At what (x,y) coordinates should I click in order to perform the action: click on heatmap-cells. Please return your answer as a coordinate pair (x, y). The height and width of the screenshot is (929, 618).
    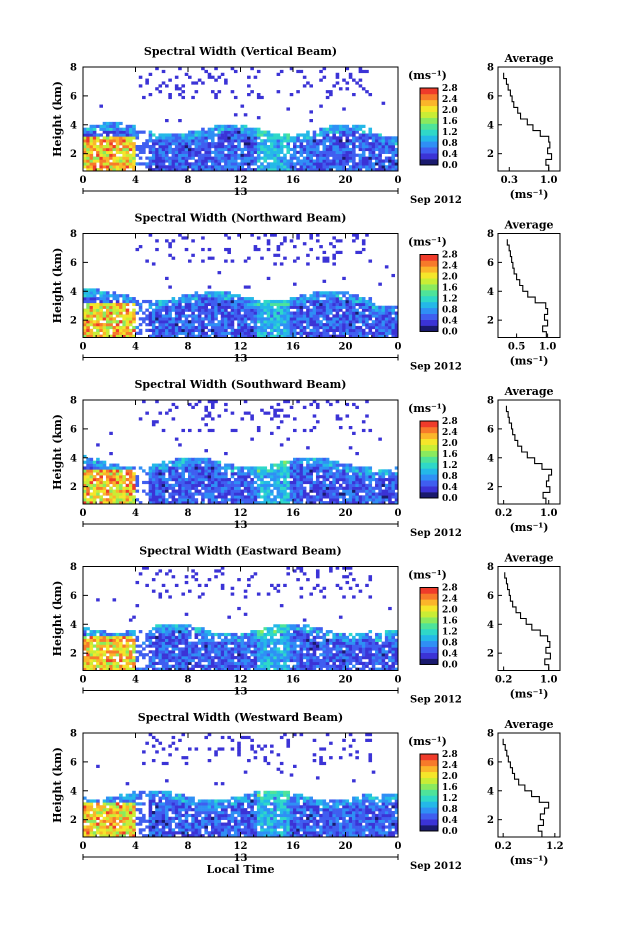
    Looking at the image, I should click on (241, 119).